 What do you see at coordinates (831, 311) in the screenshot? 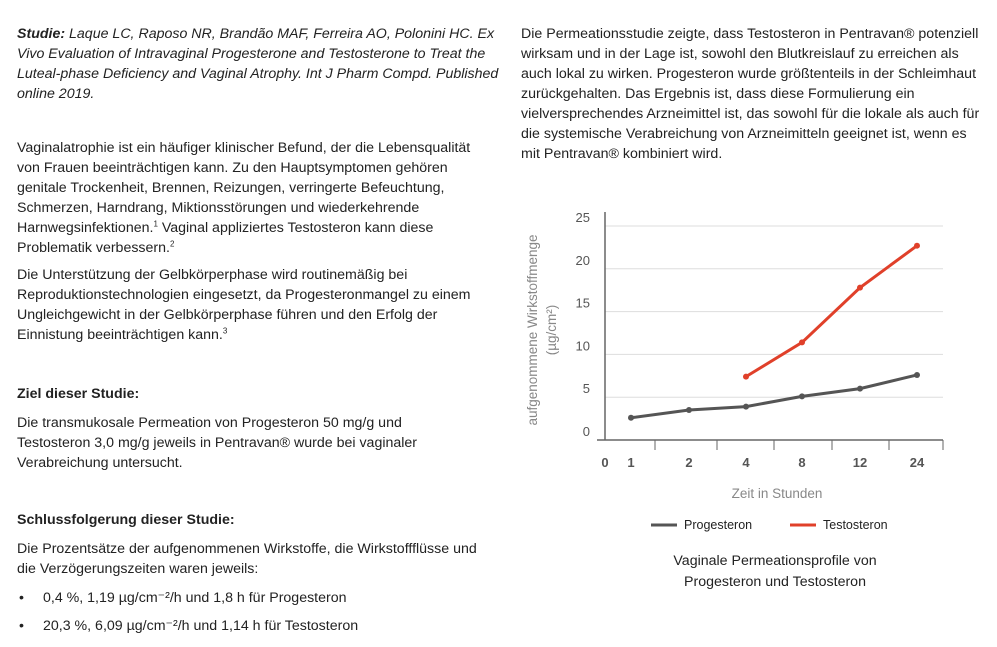
I see `series-line-testosteron` at bounding box center [831, 311].